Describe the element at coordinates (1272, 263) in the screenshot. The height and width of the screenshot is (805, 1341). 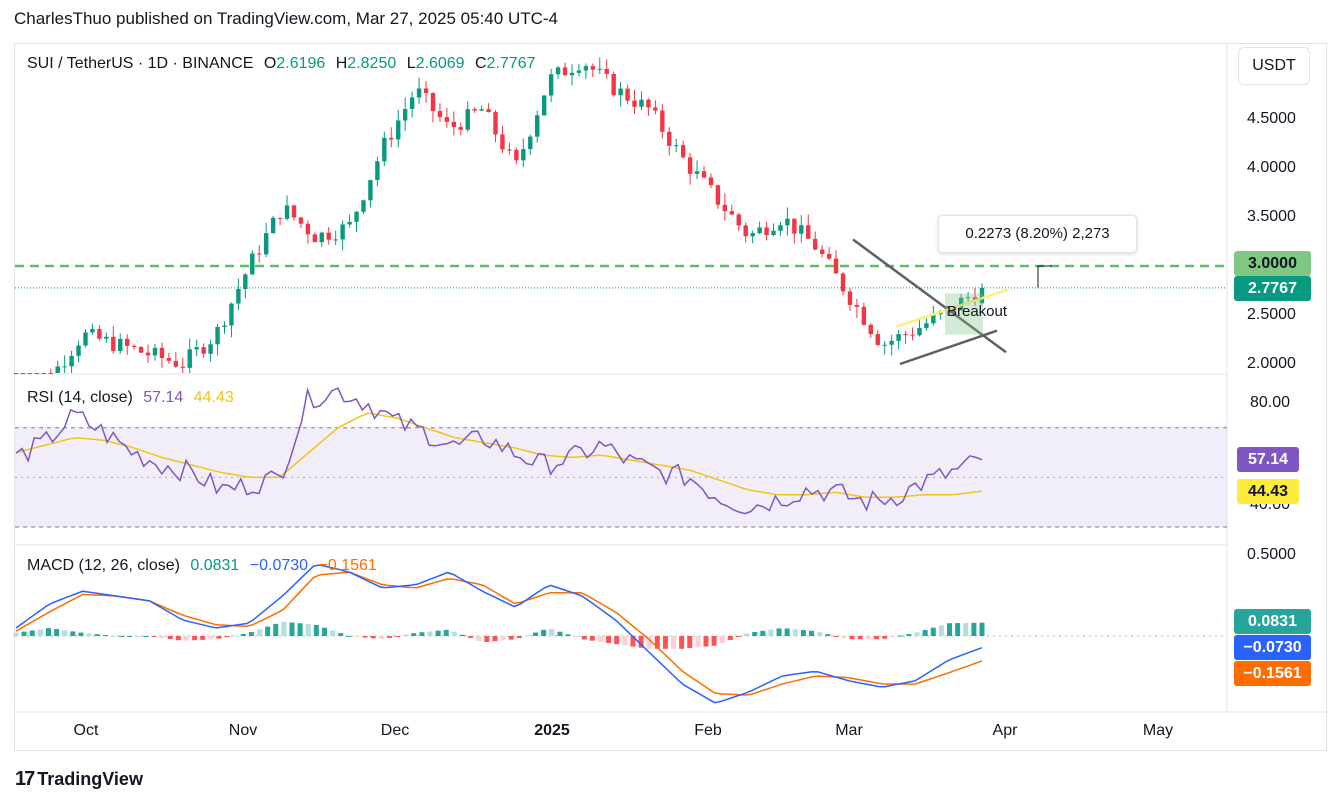
I see `resistance-badge: 3.0000` at that location.